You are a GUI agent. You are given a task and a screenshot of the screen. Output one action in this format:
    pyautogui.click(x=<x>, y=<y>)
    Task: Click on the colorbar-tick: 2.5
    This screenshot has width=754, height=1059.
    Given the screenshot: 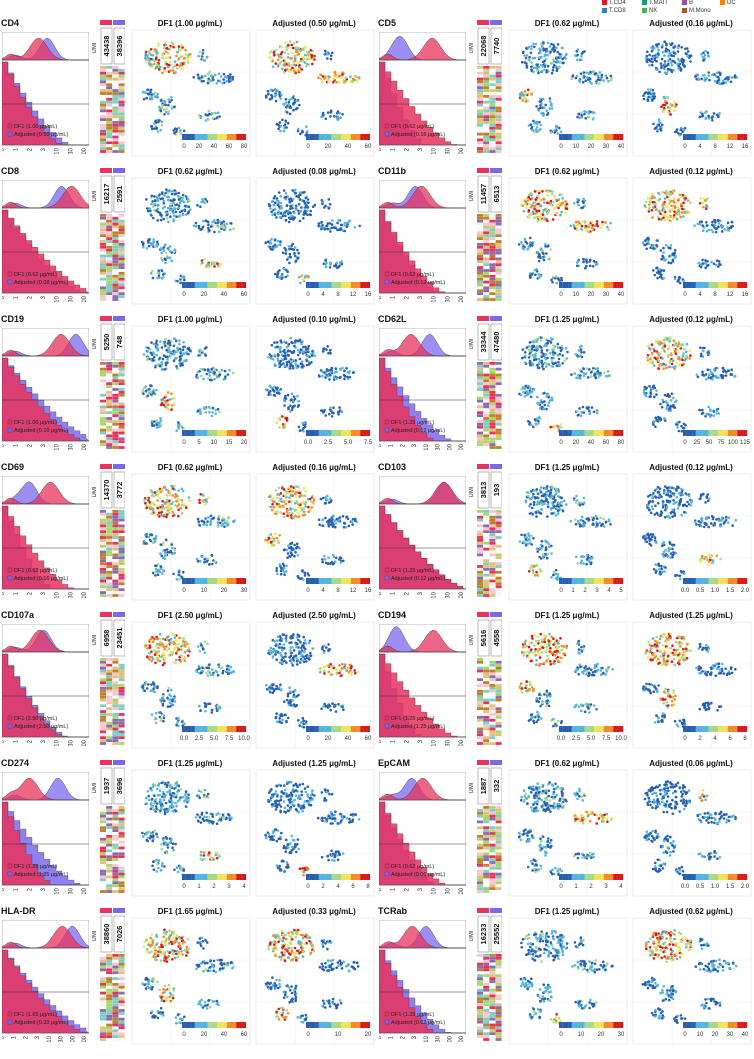 What is the action you would take?
    pyautogui.click(x=328, y=443)
    